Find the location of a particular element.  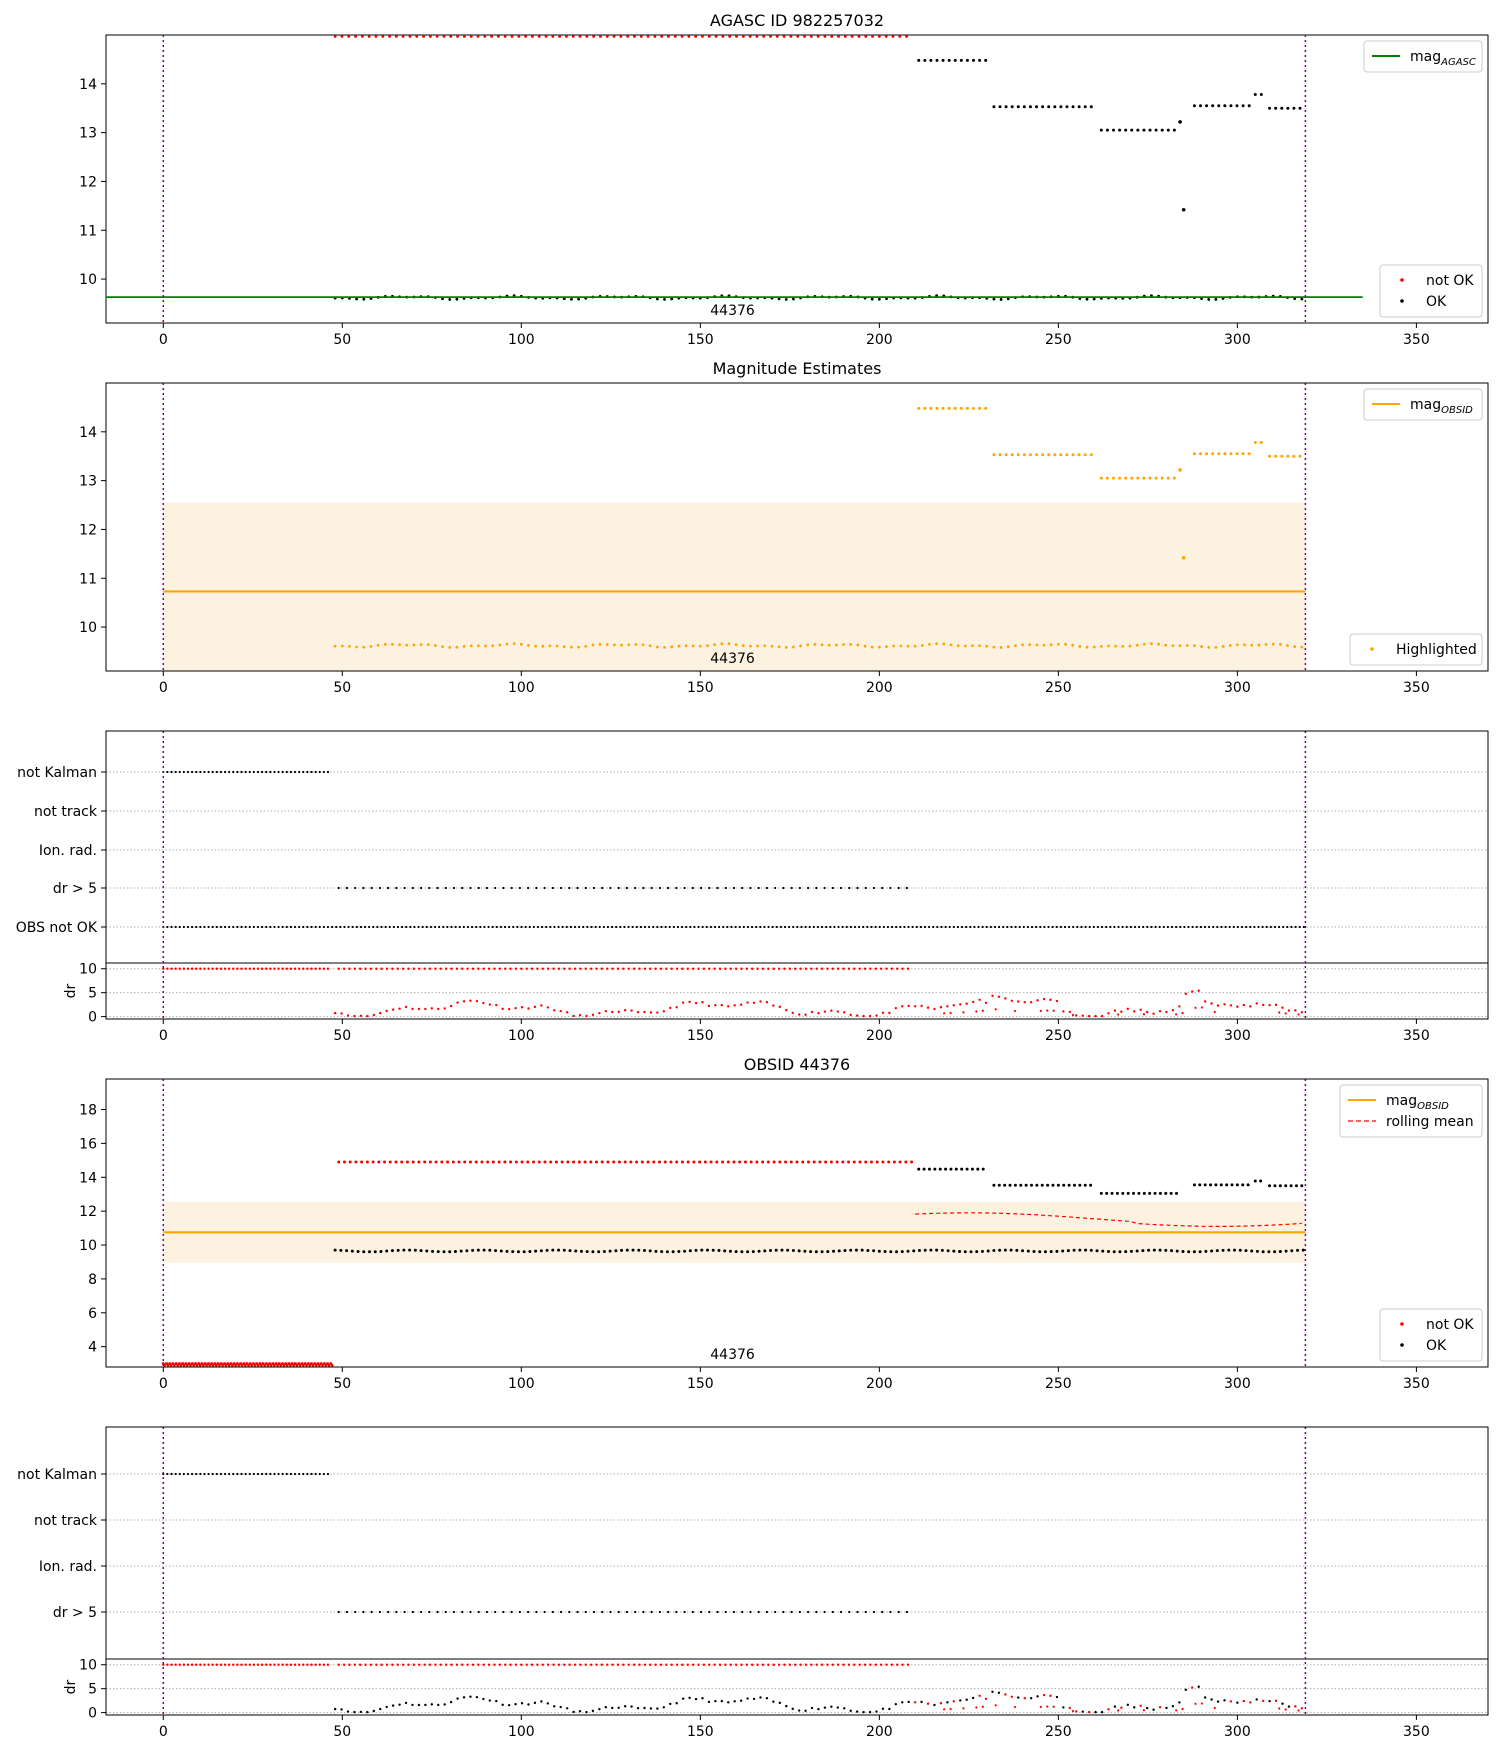

x-tick-label: 0 is located at coordinates (163, 688).